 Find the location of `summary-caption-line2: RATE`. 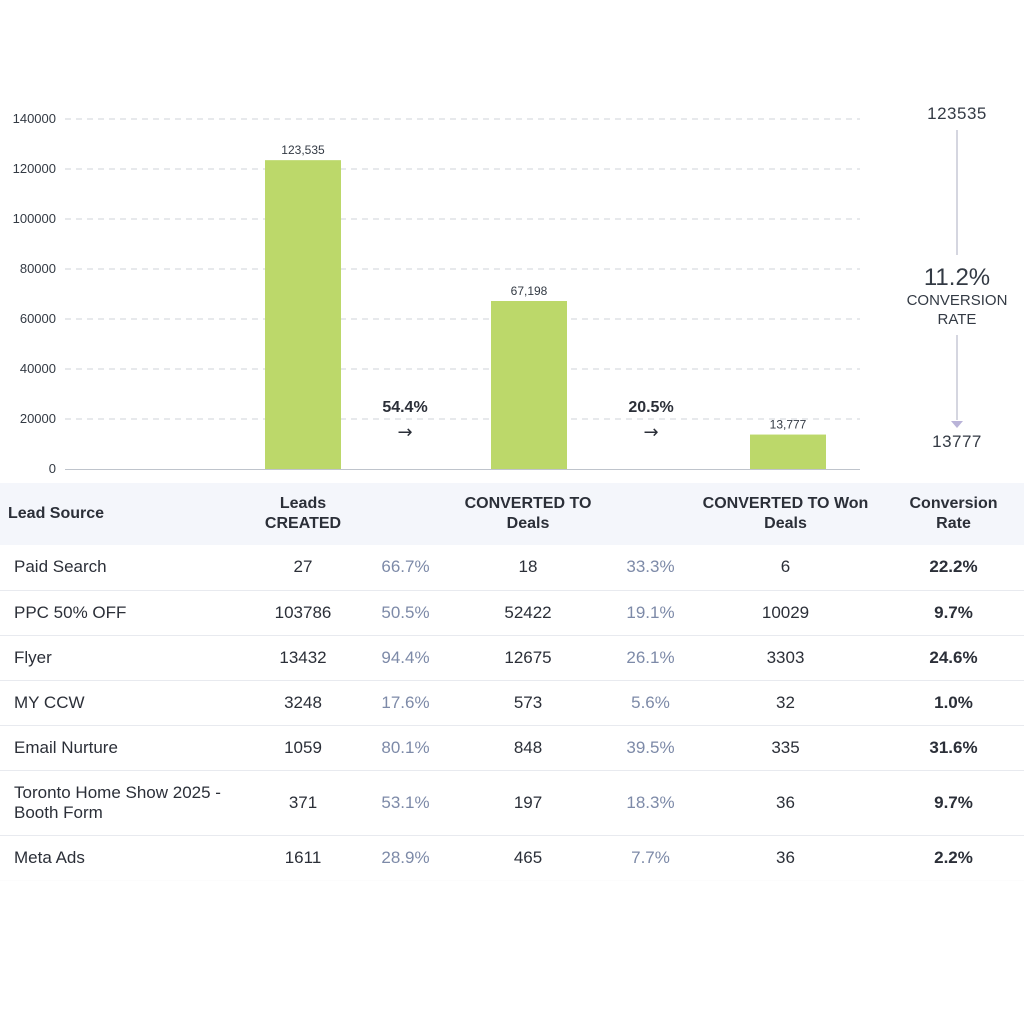

summary-caption-line2: RATE is located at coordinates (957, 319).